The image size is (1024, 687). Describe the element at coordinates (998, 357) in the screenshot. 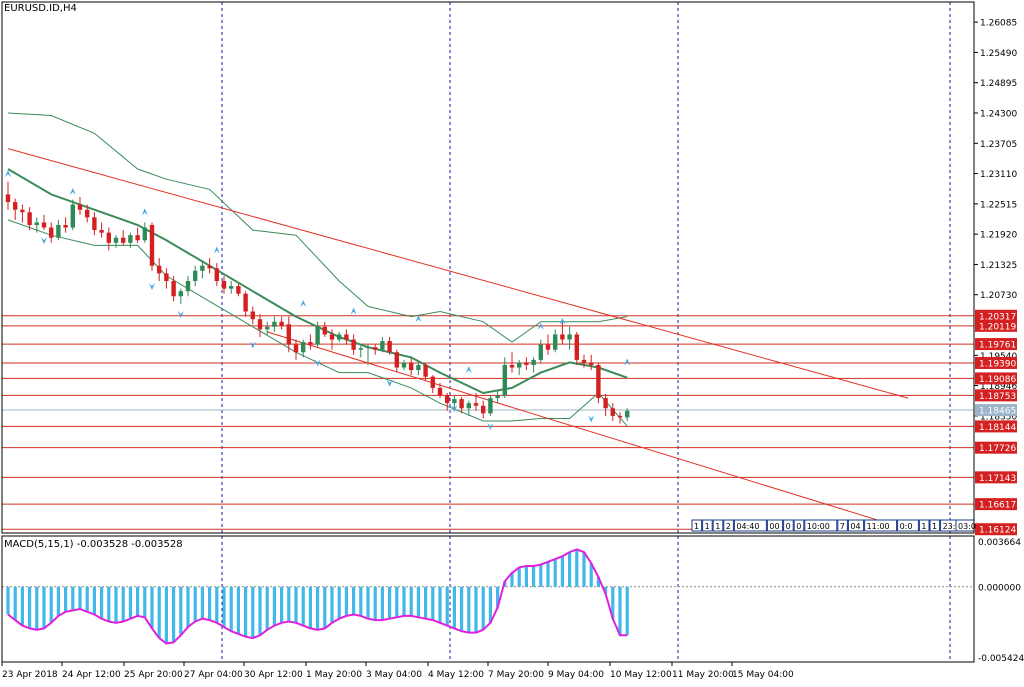

I see `price-tick-label: 1.19540` at that location.